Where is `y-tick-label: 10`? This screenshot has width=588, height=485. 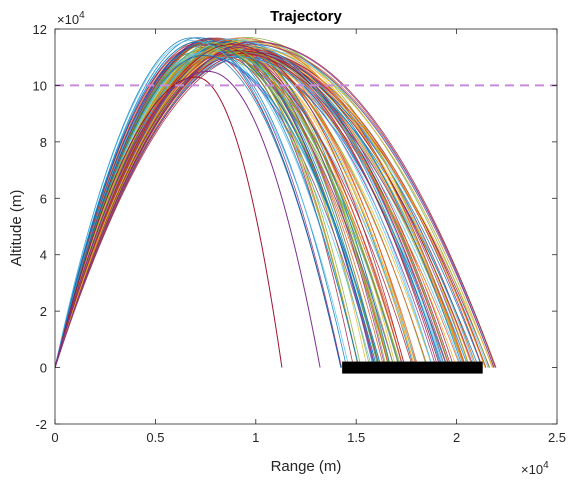
y-tick-label: 10 is located at coordinates (40, 85).